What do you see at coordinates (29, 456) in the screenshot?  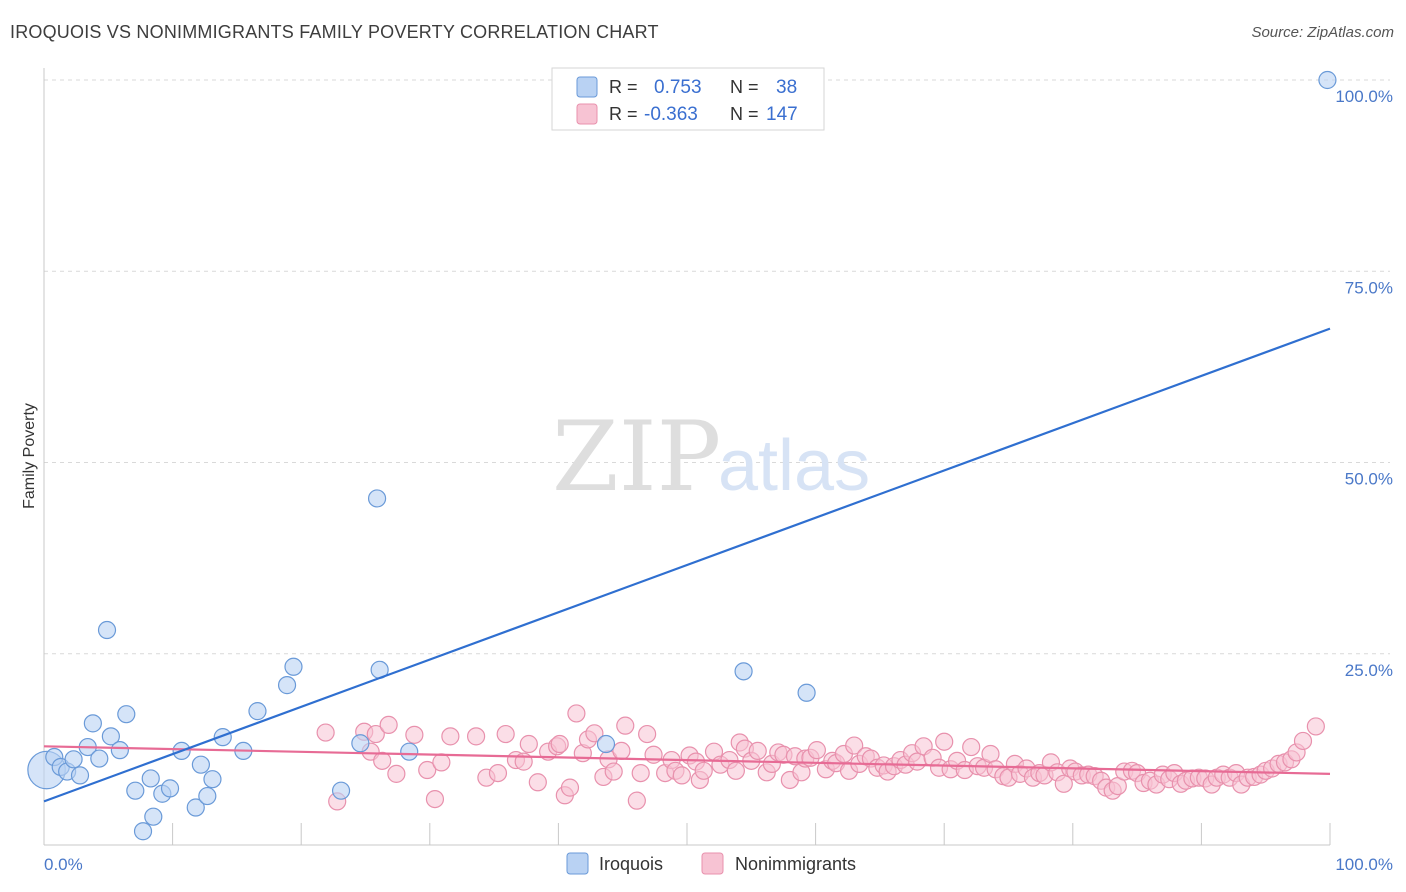 I see `y-axis-label: Family Poverty` at bounding box center [29, 456].